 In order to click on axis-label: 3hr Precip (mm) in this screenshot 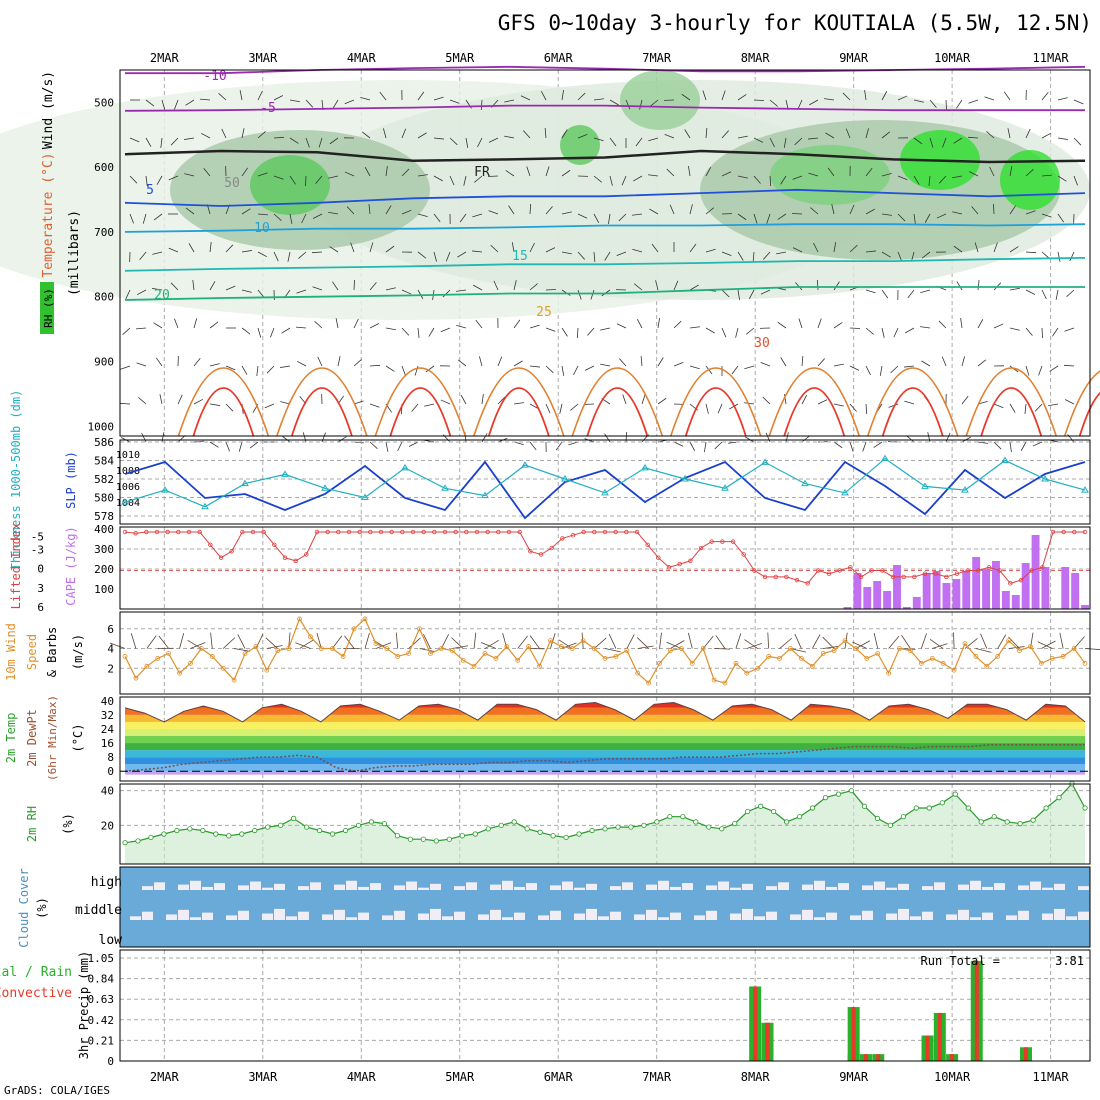, I will do `click(84, 1005)`.